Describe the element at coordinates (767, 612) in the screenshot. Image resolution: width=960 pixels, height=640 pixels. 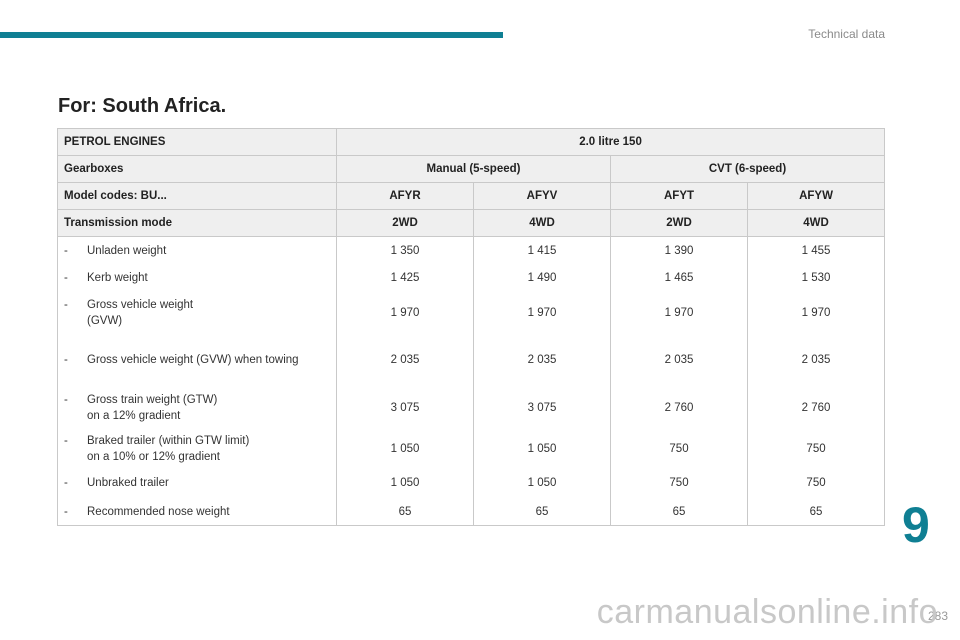
I see `watermark: carmanualsonline.info` at that location.